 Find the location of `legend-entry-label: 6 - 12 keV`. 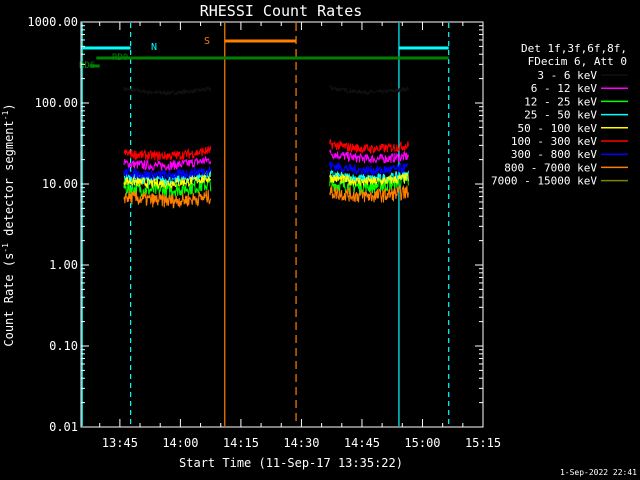

legend-entry-label: 6 - 12 keV is located at coordinates (564, 88).